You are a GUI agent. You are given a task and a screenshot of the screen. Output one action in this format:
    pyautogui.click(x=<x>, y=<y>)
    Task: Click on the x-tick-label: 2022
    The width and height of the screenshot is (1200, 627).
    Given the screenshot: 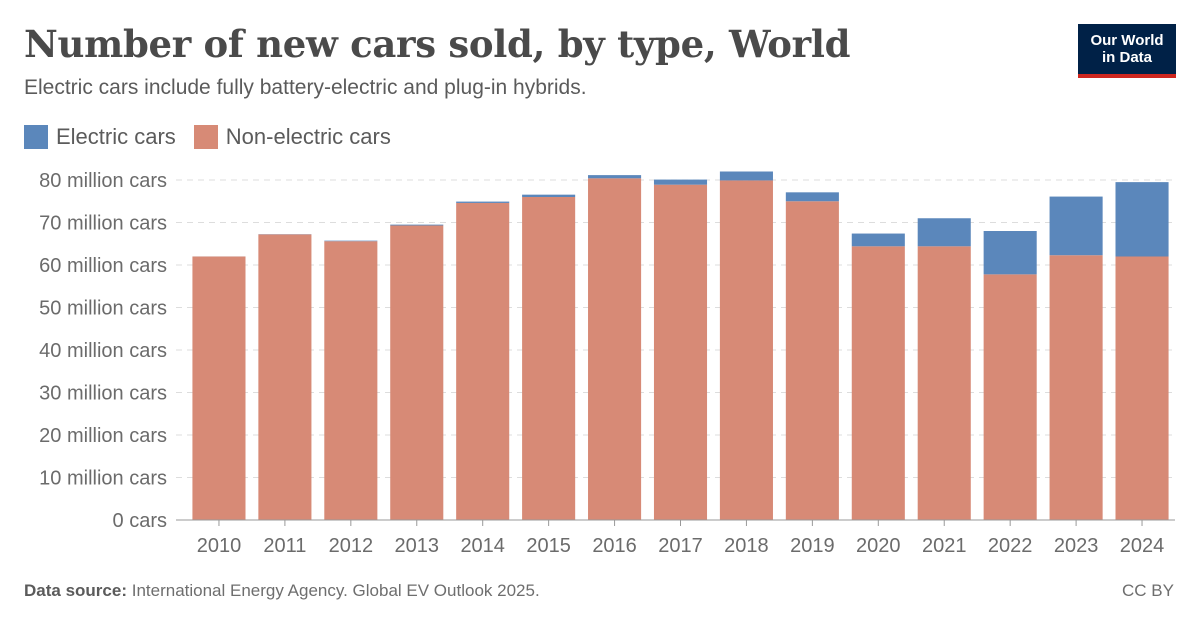 What is the action you would take?
    pyautogui.click(x=1010, y=546)
    